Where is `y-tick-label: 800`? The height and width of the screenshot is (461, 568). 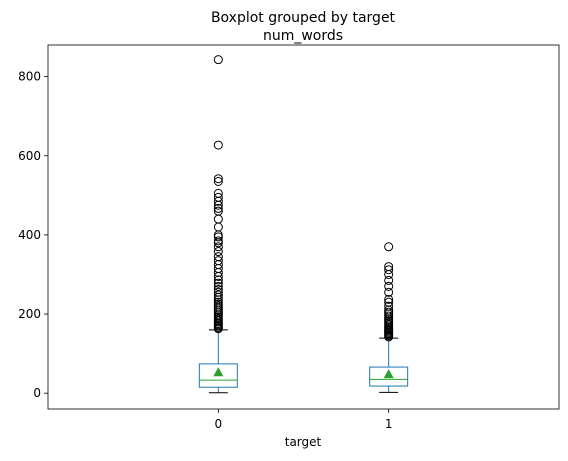 y-tick-label: 800 is located at coordinates (29, 77).